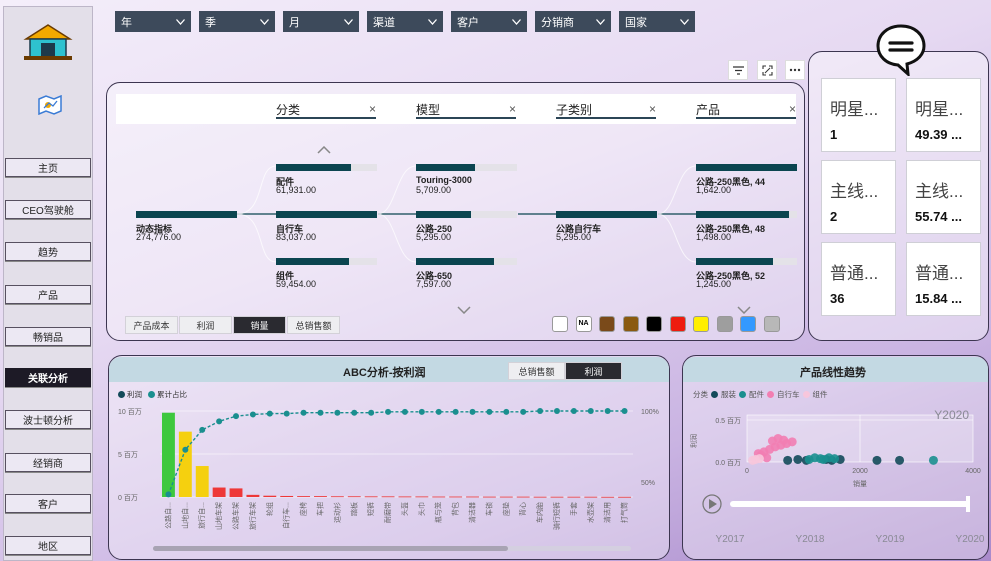  Describe the element at coordinates (324, 150) in the screenshot. I see `chevron-up-icon` at that location.